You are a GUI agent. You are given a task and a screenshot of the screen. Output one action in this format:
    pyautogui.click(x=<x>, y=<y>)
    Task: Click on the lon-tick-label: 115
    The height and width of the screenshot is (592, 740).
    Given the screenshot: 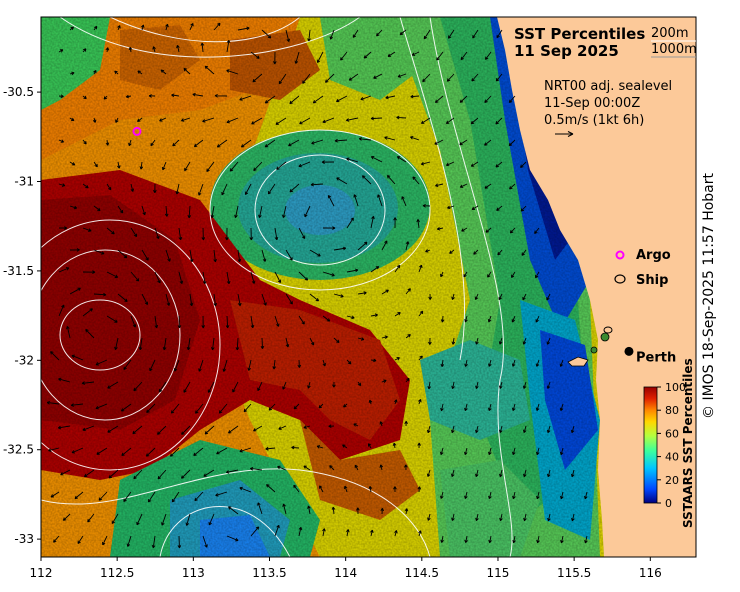 What is the action you would take?
    pyautogui.click(x=498, y=573)
    